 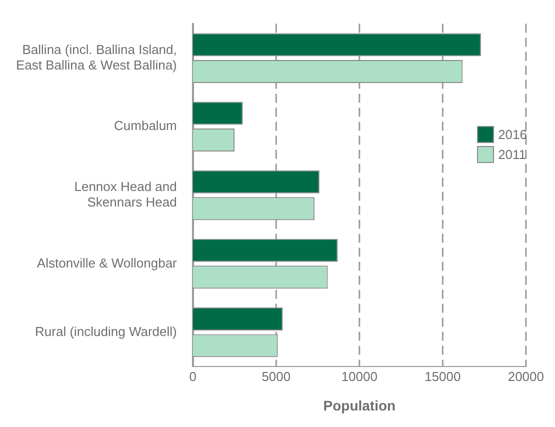 What do you see at coordinates (193, 376) in the screenshot?
I see `x-tick-label: 0` at bounding box center [193, 376].